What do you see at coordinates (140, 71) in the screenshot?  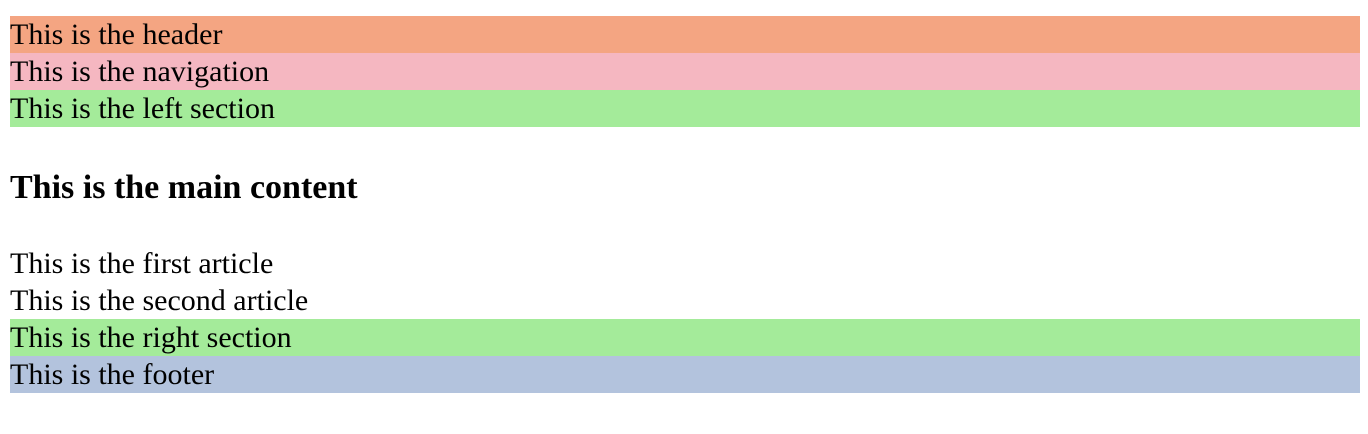 I see `navigation-text: This is the navigation` at bounding box center [140, 71].